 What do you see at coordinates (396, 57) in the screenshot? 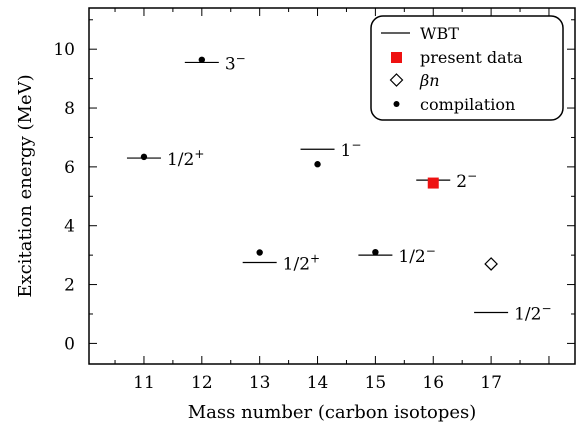
I see `legend-present-square` at bounding box center [396, 57].